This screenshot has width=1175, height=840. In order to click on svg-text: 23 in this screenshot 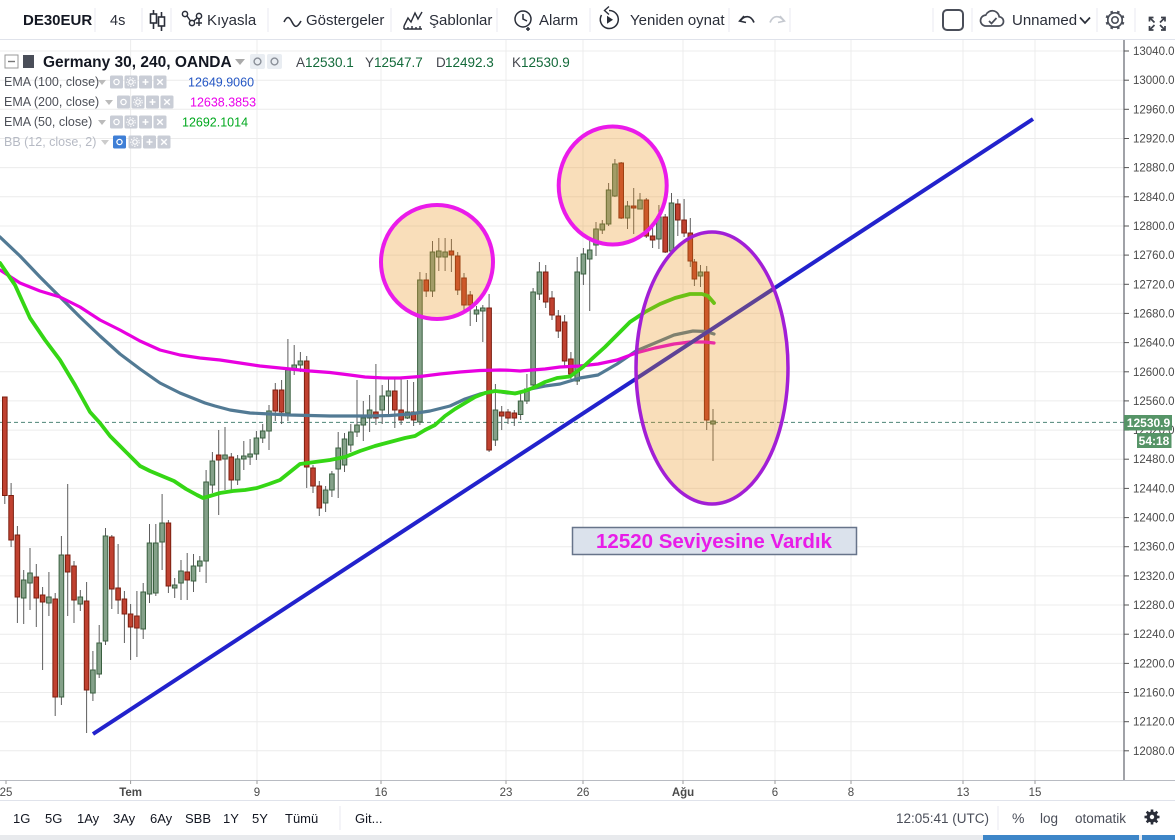, I will do `click(506, 793)`.